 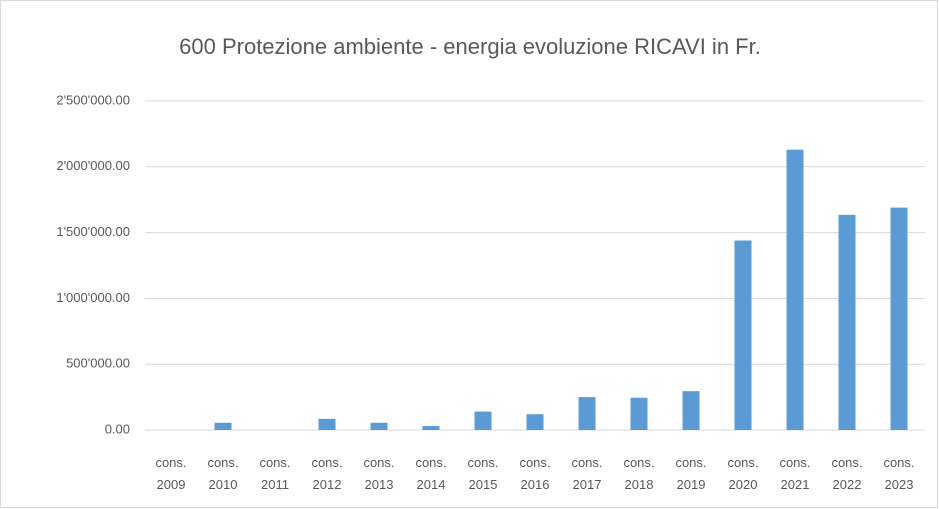 What do you see at coordinates (690, 473) in the screenshot?
I see `x-tick-label: cons. 2019` at bounding box center [690, 473].